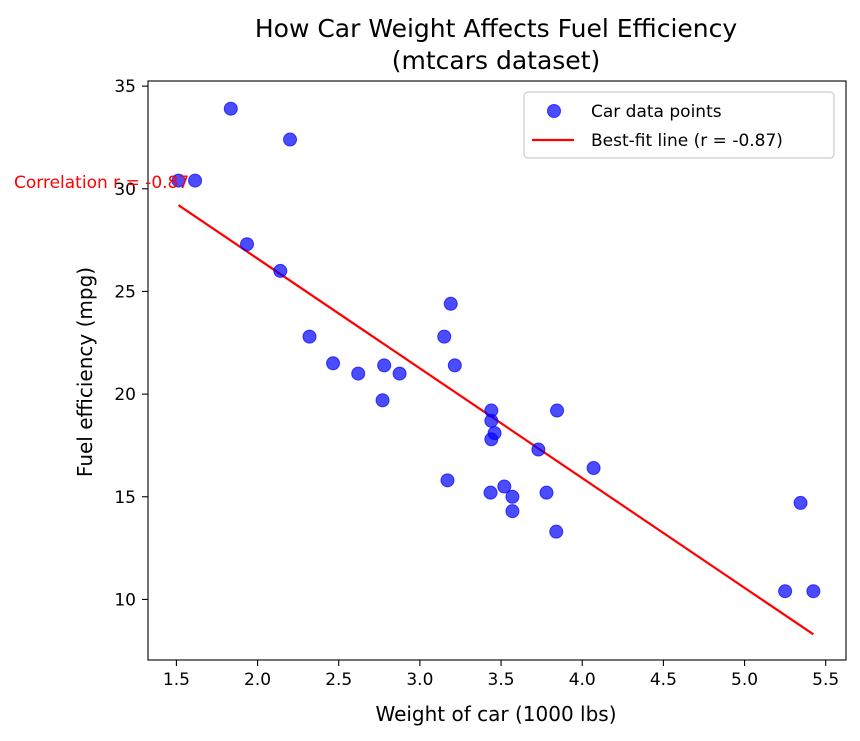  Describe the element at coordinates (257, 680) in the screenshot. I see `x-tick-label: 2.0` at that location.